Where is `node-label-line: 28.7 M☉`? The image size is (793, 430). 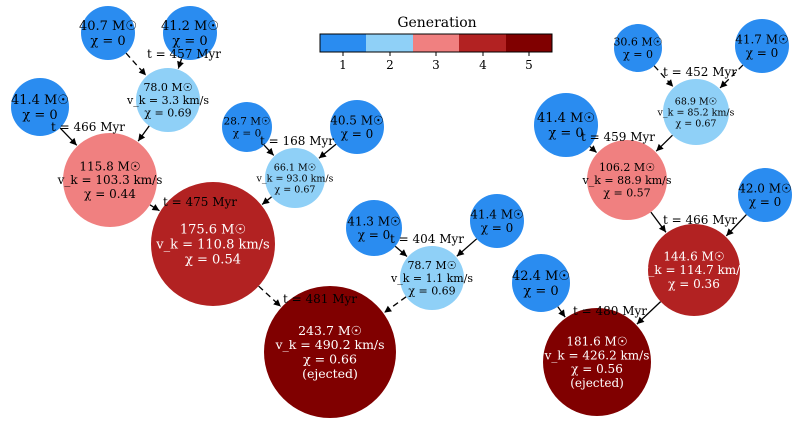
node-label-line: 28.7 M☉ is located at coordinates (247, 122).